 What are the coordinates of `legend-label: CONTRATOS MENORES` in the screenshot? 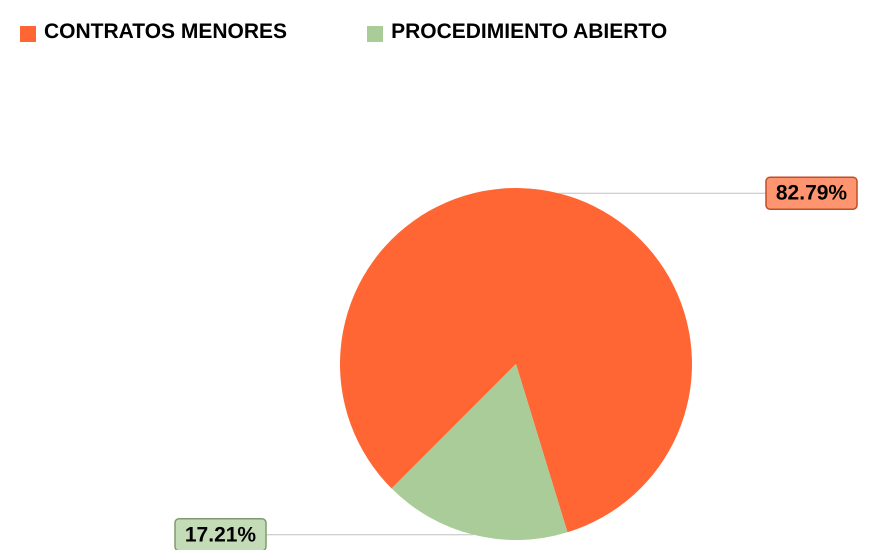 It's located at (166, 31).